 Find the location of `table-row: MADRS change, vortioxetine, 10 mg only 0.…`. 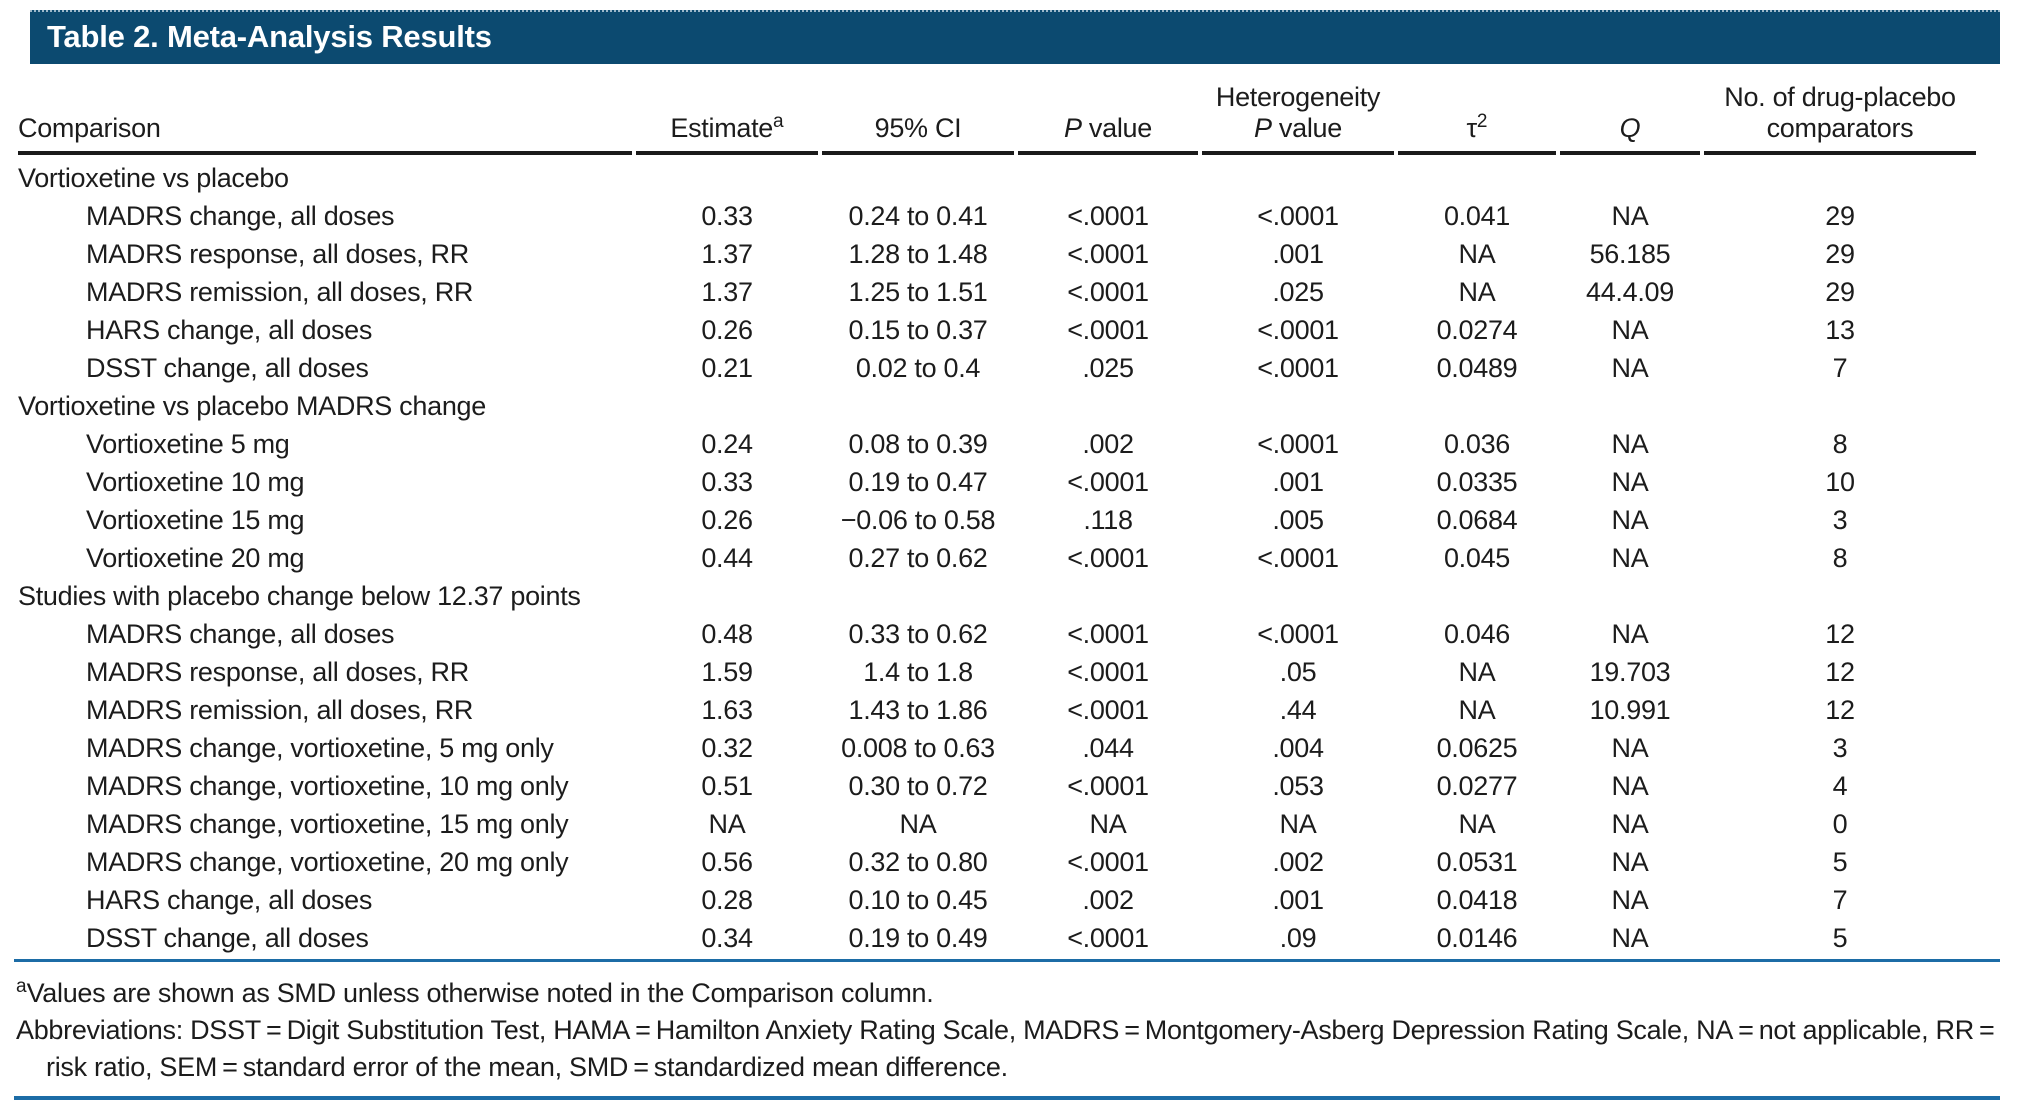

table-row: MADRS change, vortioxetine, 10 mg only 0.… is located at coordinates (997, 786).